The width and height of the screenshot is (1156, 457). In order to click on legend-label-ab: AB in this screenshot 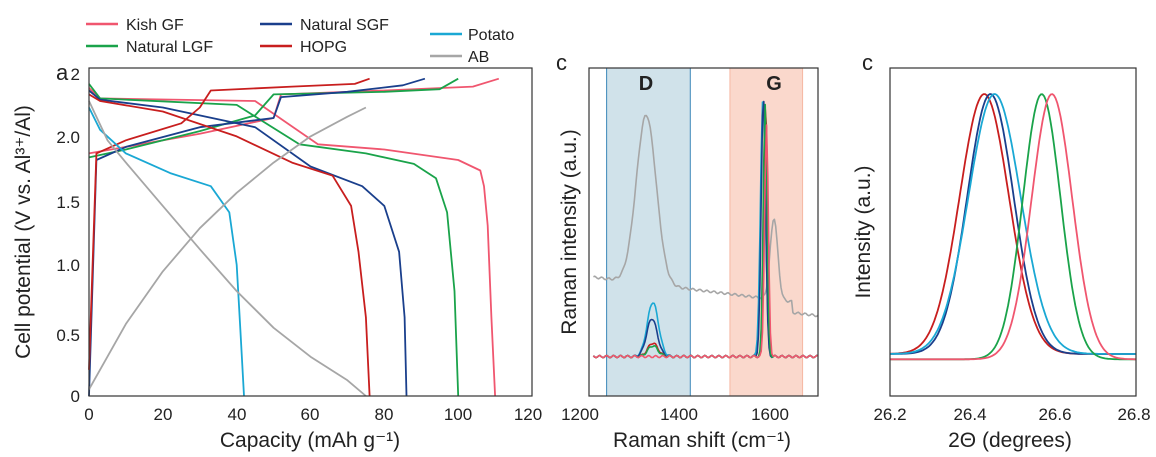, I will do `click(478, 57)`.